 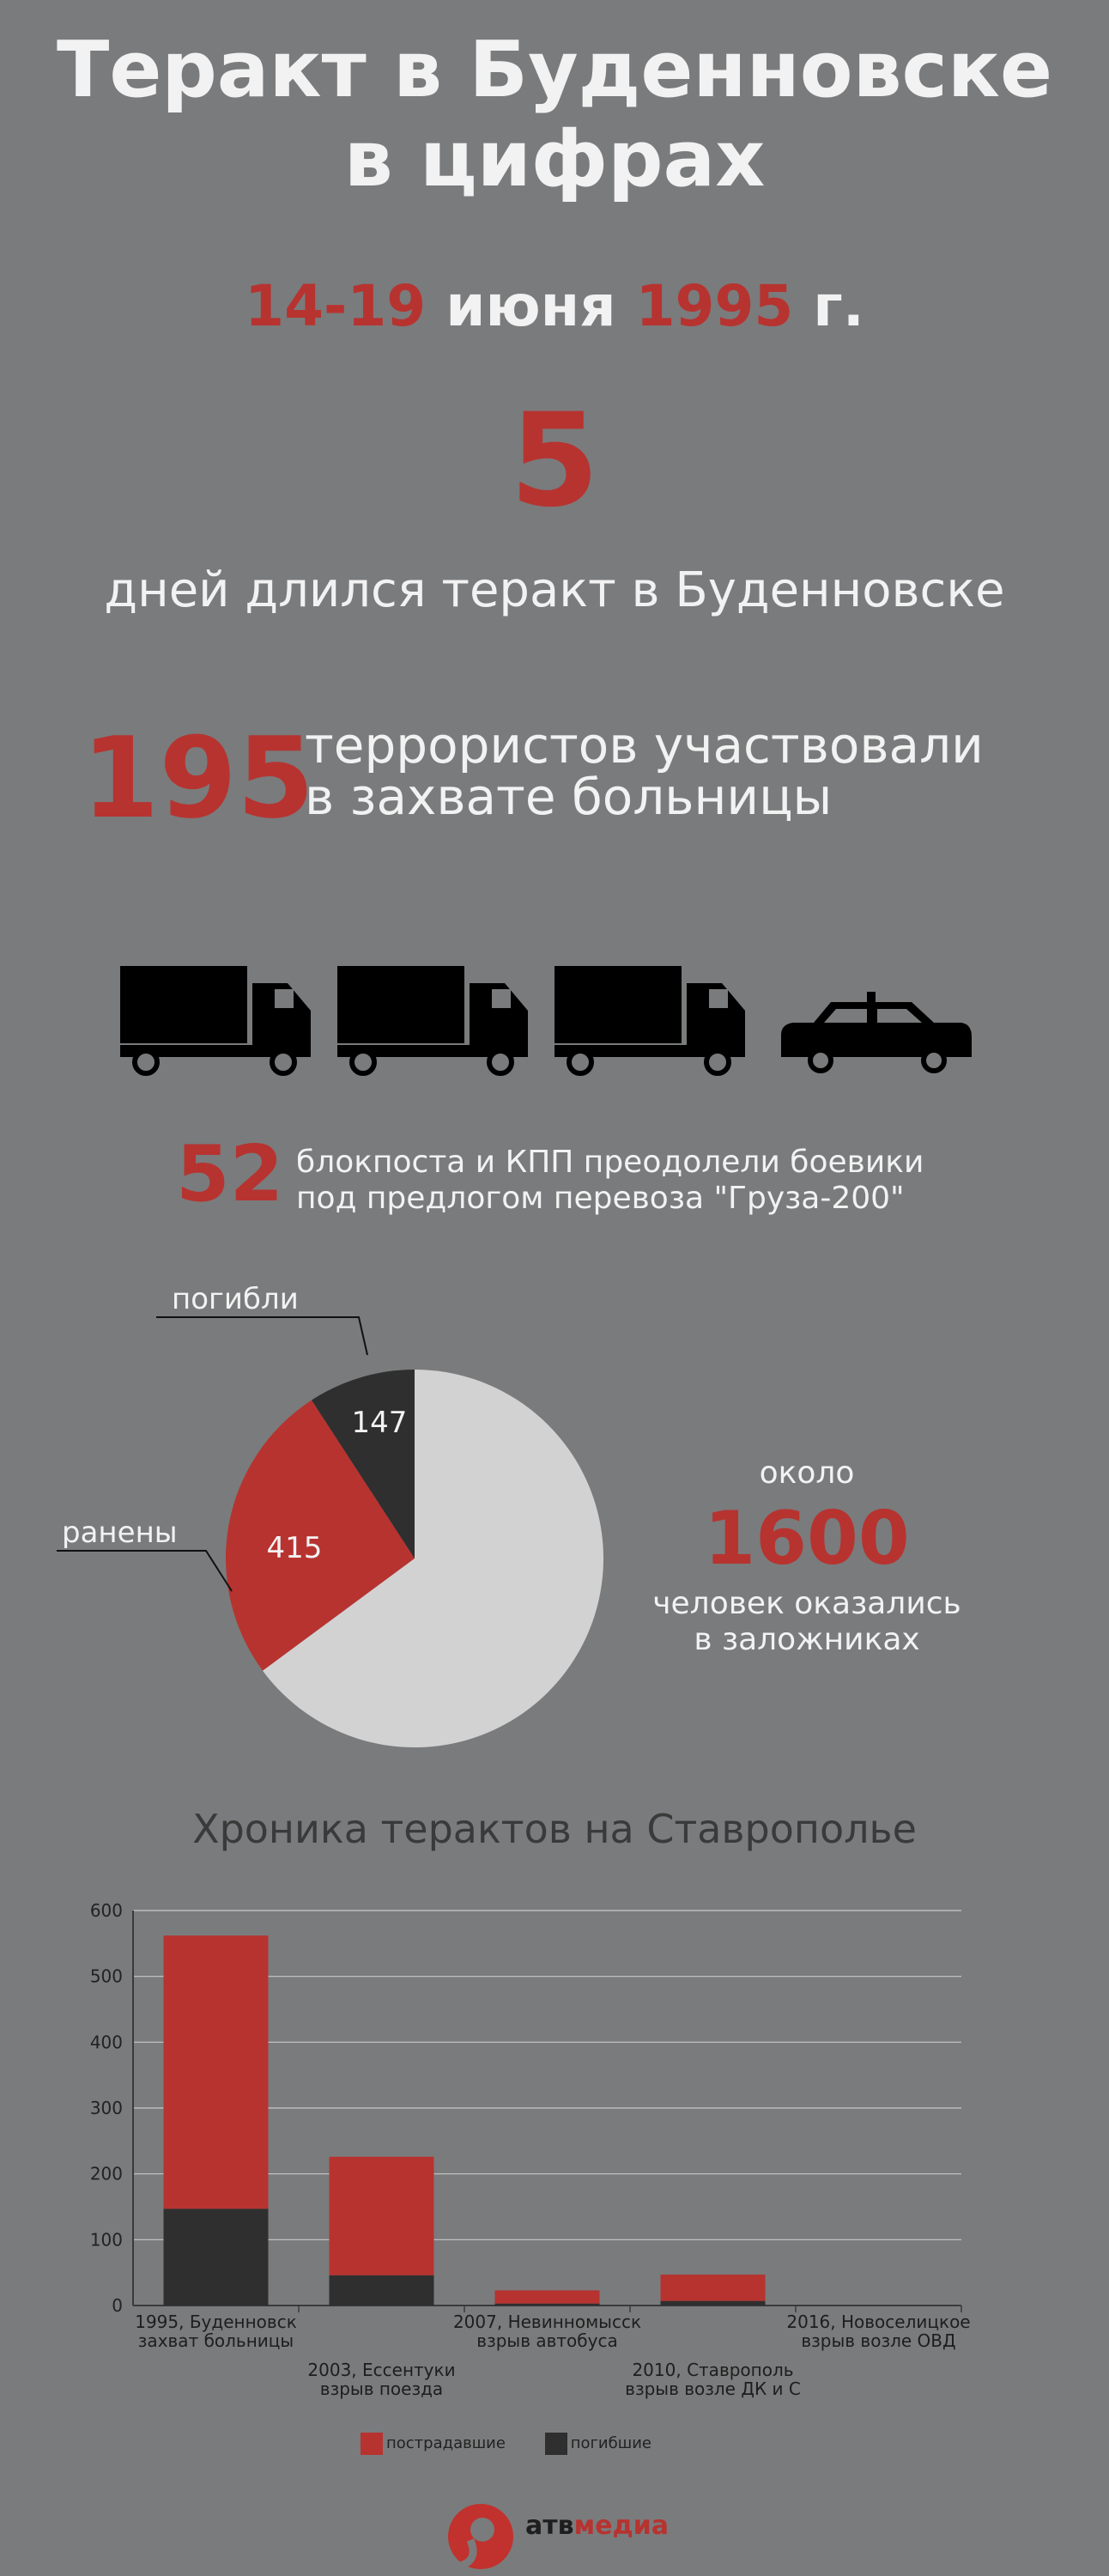 What do you see at coordinates (380, 1423) in the screenshot?
I see `killed-value-label: 147` at bounding box center [380, 1423].